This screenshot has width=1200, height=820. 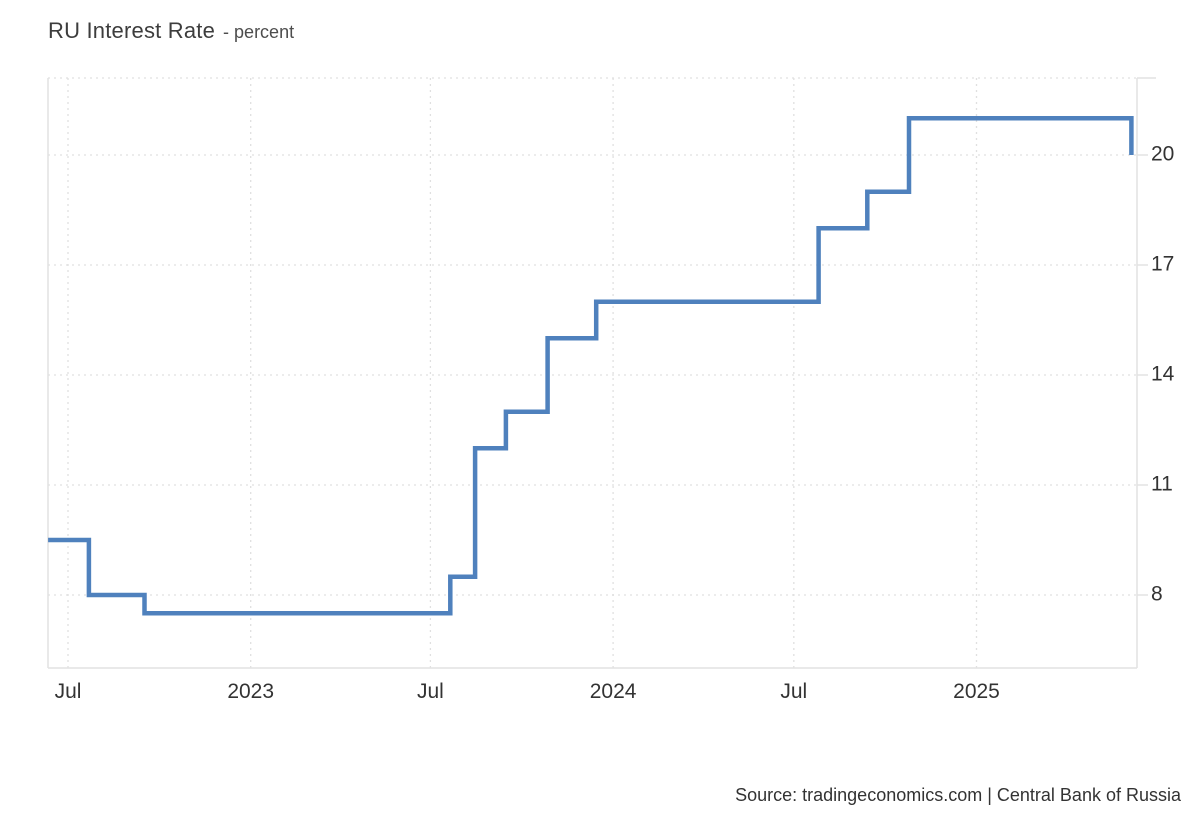 What do you see at coordinates (250, 691) in the screenshot?
I see `x-tick-label: 2023` at bounding box center [250, 691].